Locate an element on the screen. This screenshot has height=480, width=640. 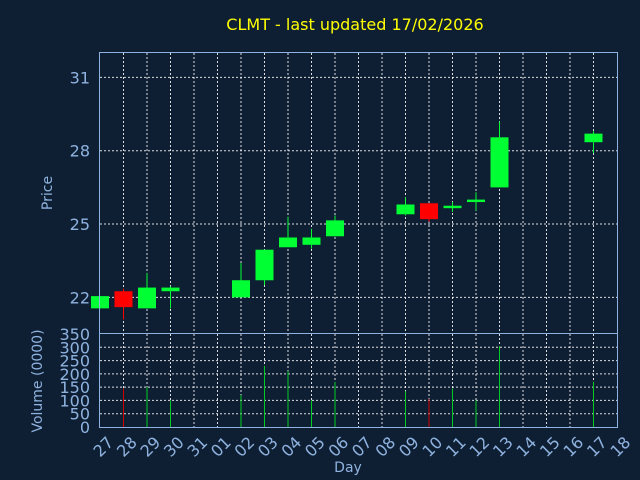
volume-y-tick-label: 300 is located at coordinates (74, 347).